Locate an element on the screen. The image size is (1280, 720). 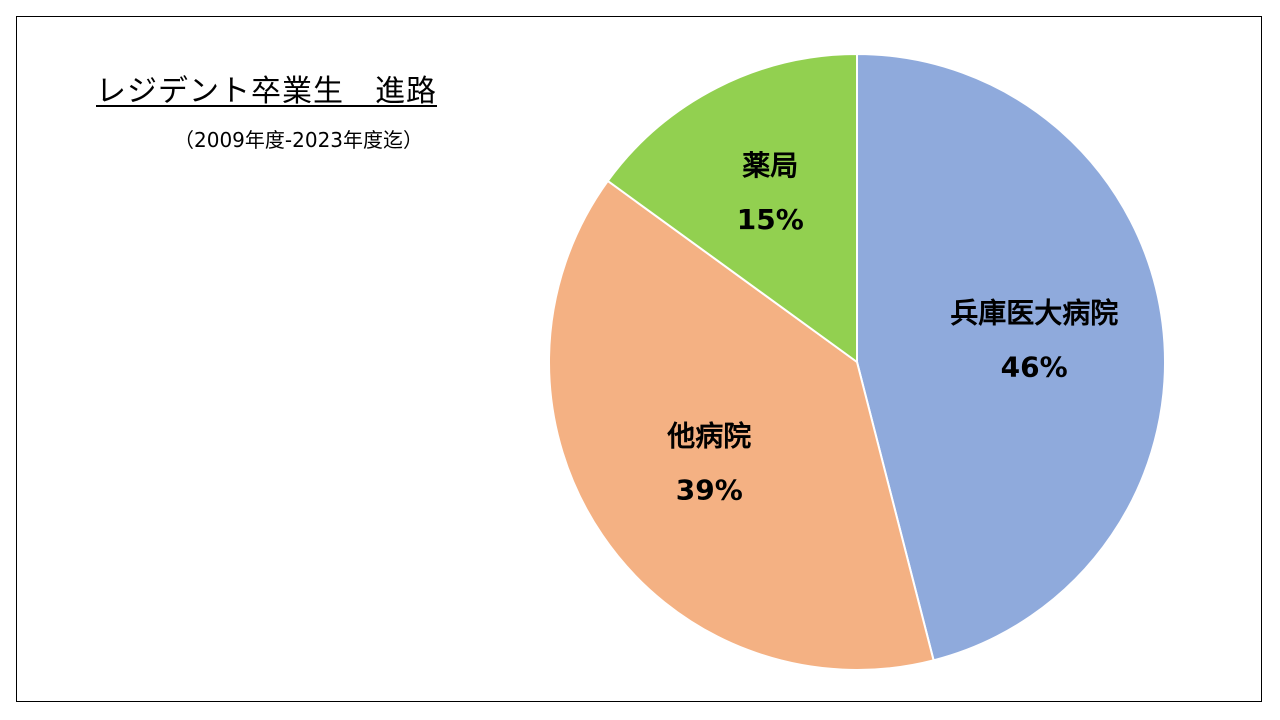
slice-category-label: 兵庫医大病院 is located at coordinates (1034, 313).